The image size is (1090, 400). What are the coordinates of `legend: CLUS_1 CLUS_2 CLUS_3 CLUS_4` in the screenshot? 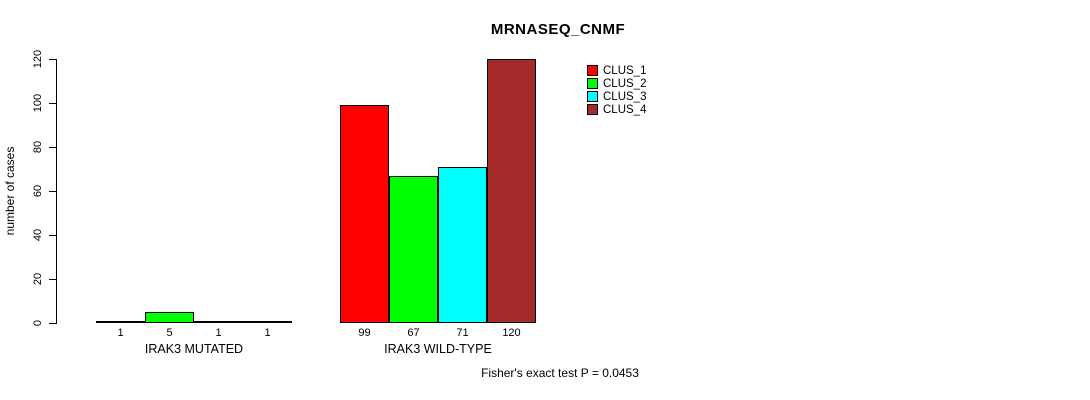 It's located at (616, 90).